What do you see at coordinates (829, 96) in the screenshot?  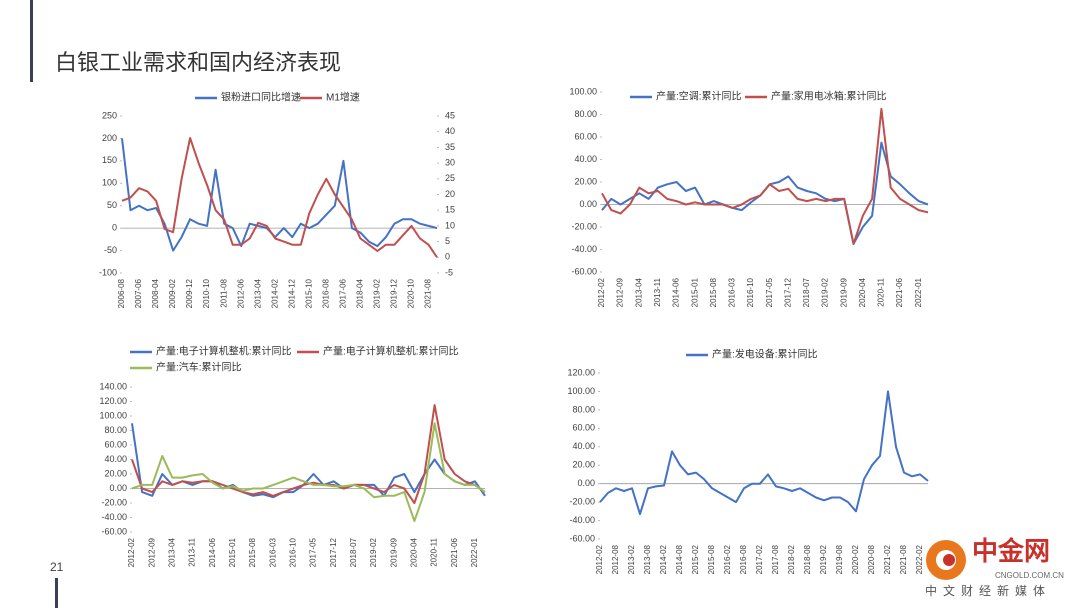 I see `legend-label: 产量:家用电冰箱:累计同比` at bounding box center [829, 96].